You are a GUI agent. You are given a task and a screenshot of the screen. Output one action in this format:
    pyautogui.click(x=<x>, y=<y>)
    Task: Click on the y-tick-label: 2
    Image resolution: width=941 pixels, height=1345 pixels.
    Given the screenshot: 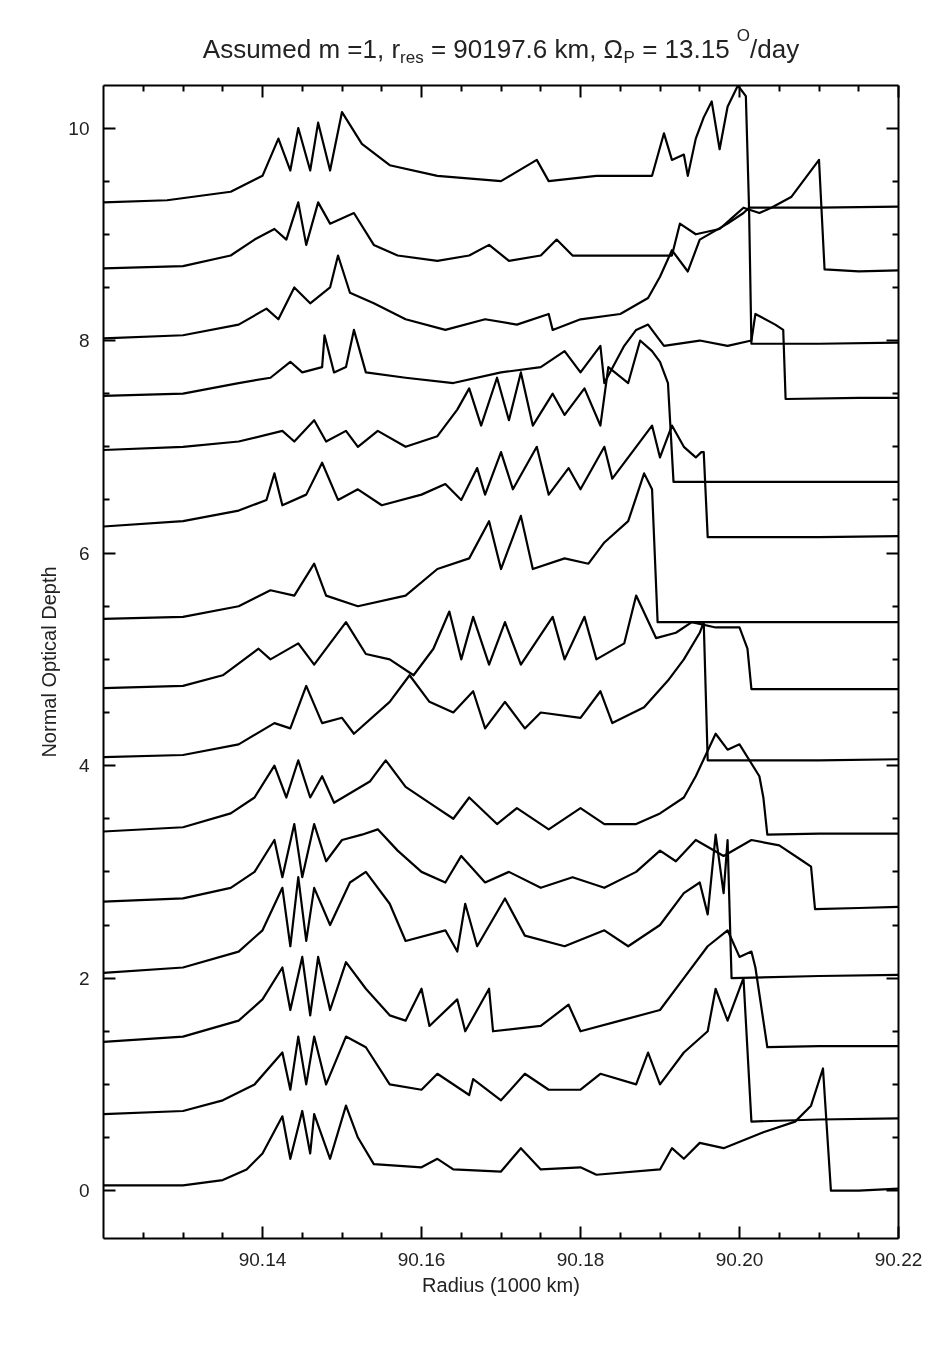 What is the action you would take?
    pyautogui.click(x=84, y=978)
    